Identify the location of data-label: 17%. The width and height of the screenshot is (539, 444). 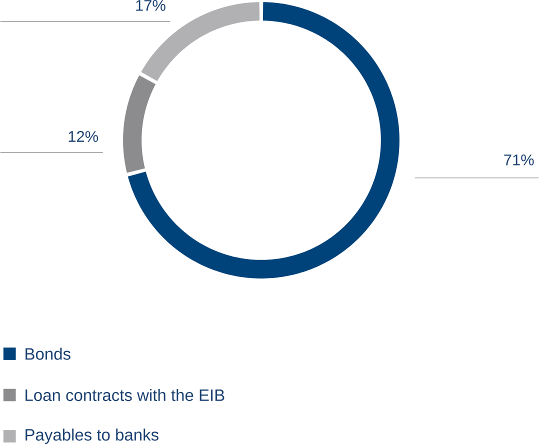
(151, 5).